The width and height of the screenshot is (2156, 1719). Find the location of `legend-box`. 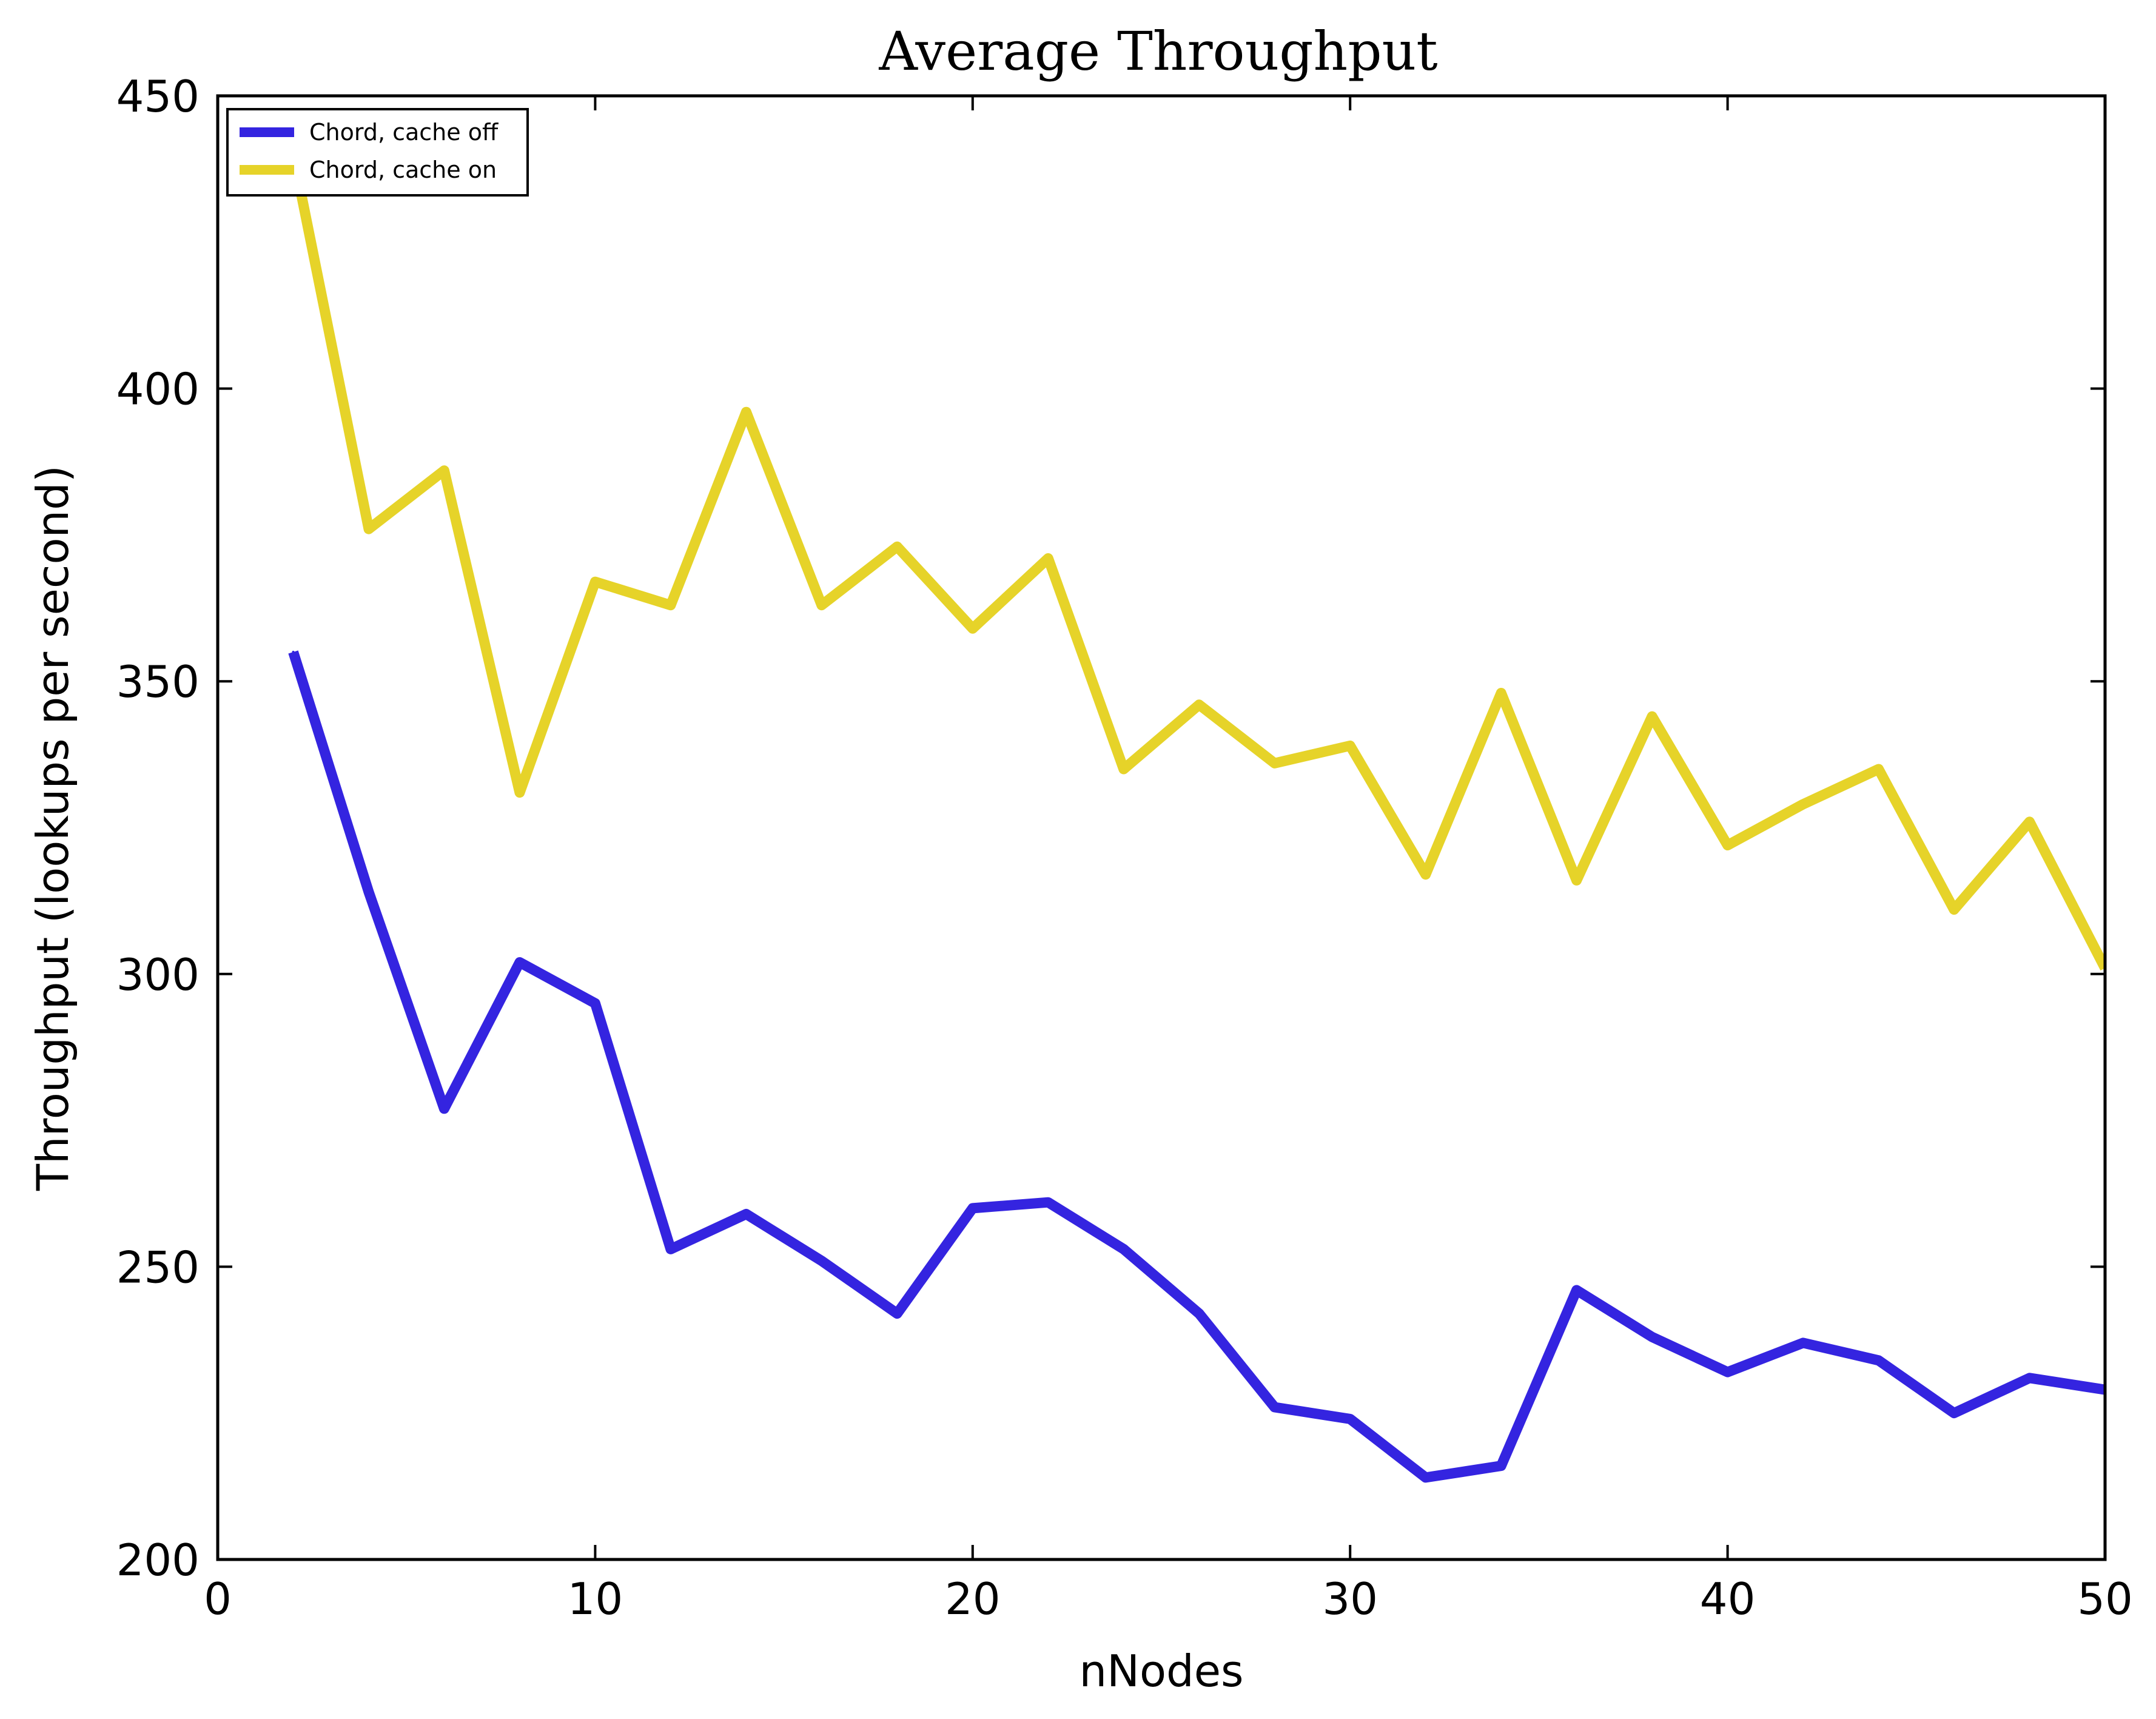

legend-box is located at coordinates (377, 152).